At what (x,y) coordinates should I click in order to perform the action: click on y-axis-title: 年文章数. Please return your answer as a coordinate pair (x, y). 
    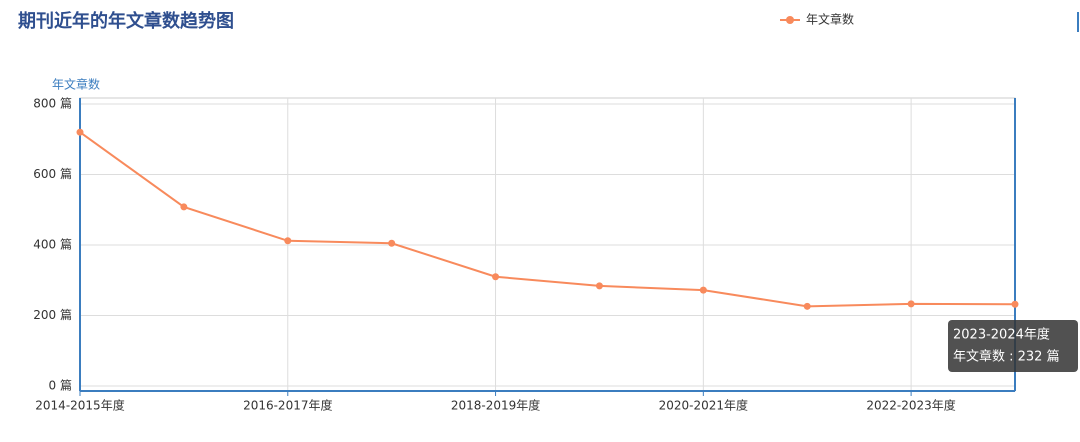
    Looking at the image, I should click on (76, 84).